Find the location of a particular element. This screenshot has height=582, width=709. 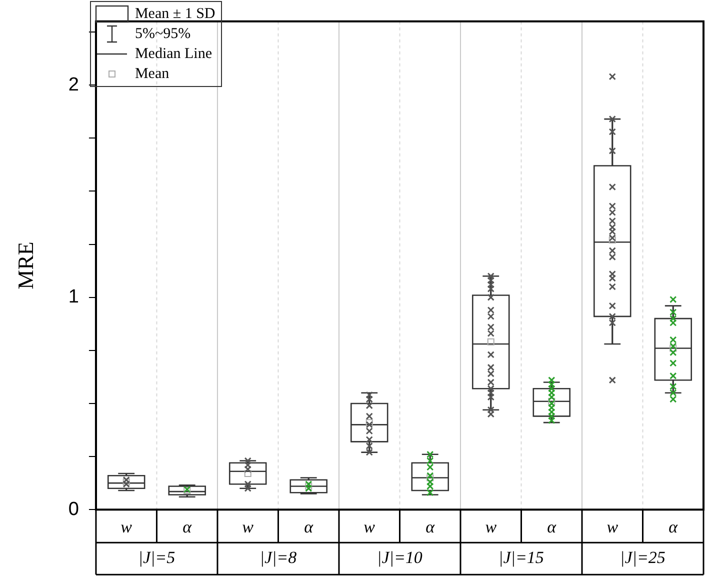

annotation: Median Line is located at coordinates (173, 54).